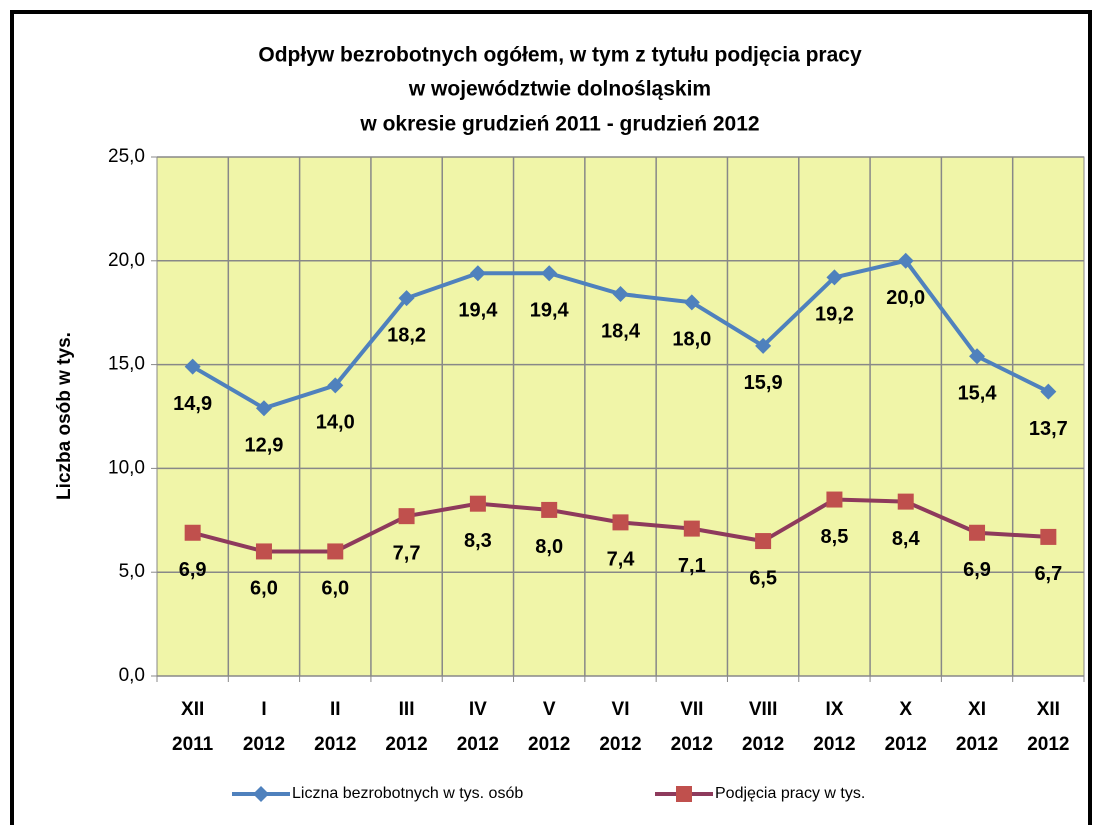 Image resolution: width=1093 pixels, height=825 pixels. Describe the element at coordinates (834, 315) in the screenshot. I see `data-label: 19,2` at that location.